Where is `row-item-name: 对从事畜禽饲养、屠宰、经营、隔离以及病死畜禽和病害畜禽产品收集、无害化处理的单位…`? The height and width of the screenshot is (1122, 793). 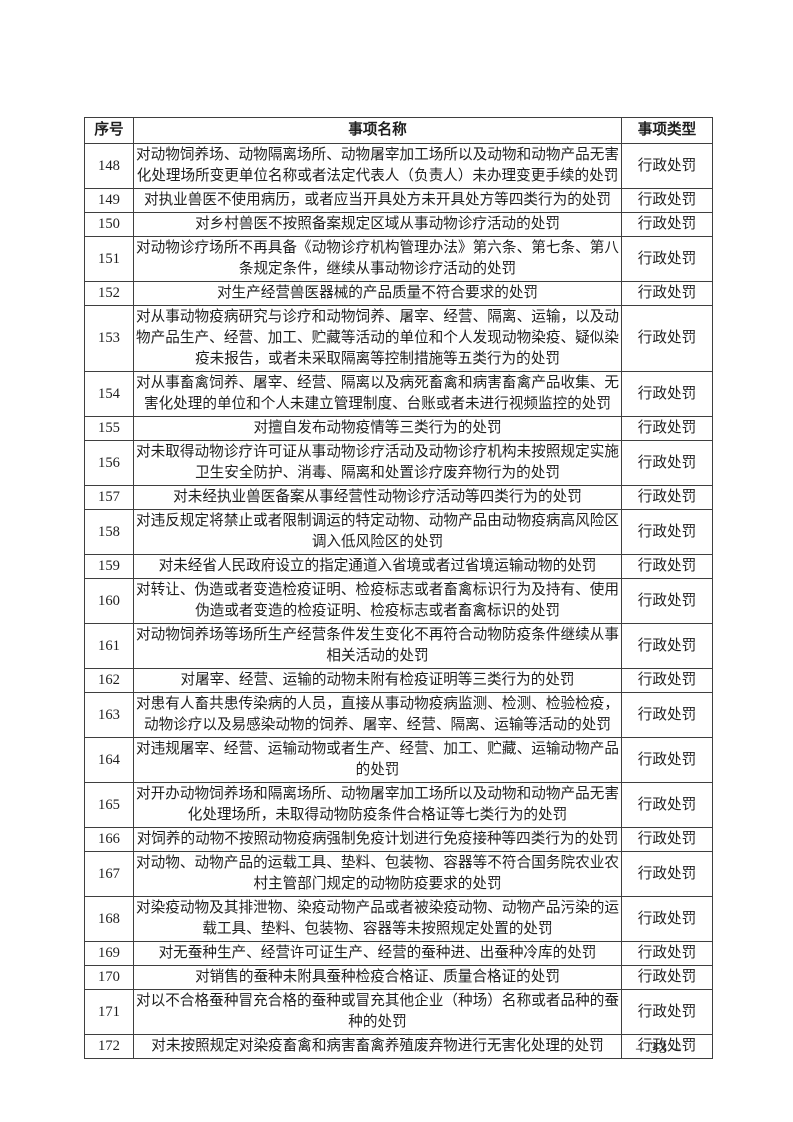
row-item-name: 对从事畜禽饲养、屠宰、经营、隔离以及病死畜禽和病害畜禽产品收集、无害化处理的单位… is located at coordinates (377, 394).